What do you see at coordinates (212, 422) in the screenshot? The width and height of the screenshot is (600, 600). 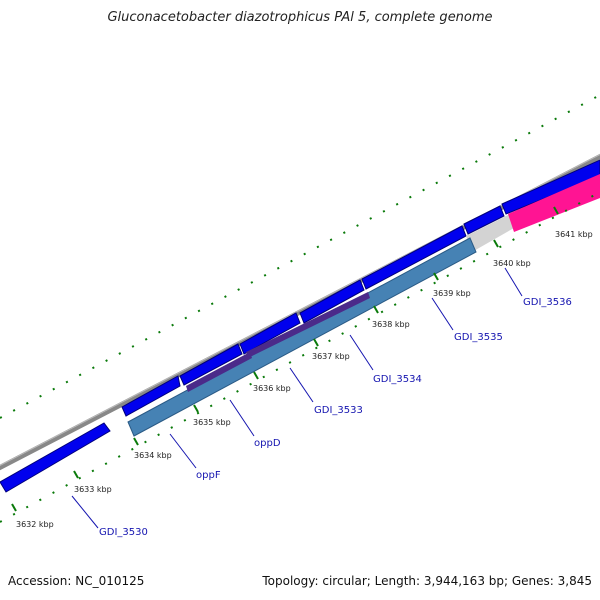 I see `kbp-label: 3635 kbp` at bounding box center [212, 422].